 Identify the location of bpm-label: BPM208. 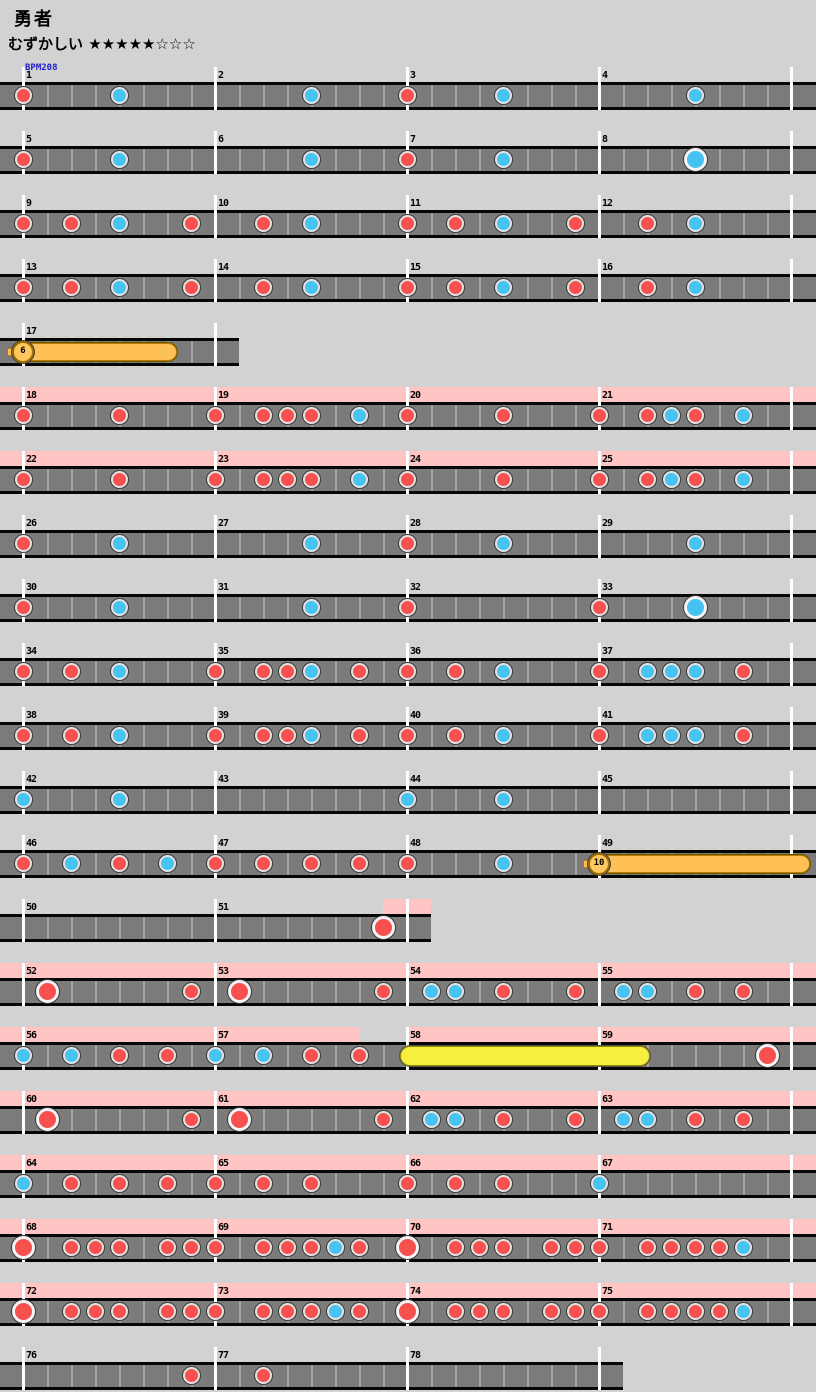
(41, 68).